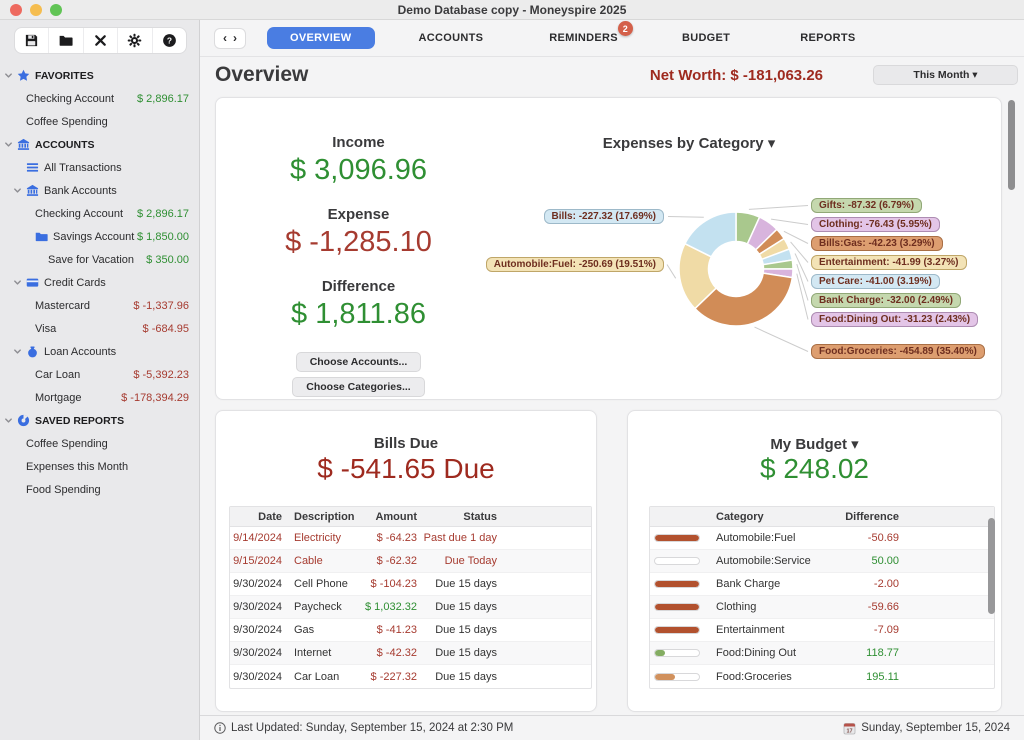 This screenshot has width=1024, height=740. I want to click on sidebar-item-bank-accounts: Bank Accounts, so click(99, 190).